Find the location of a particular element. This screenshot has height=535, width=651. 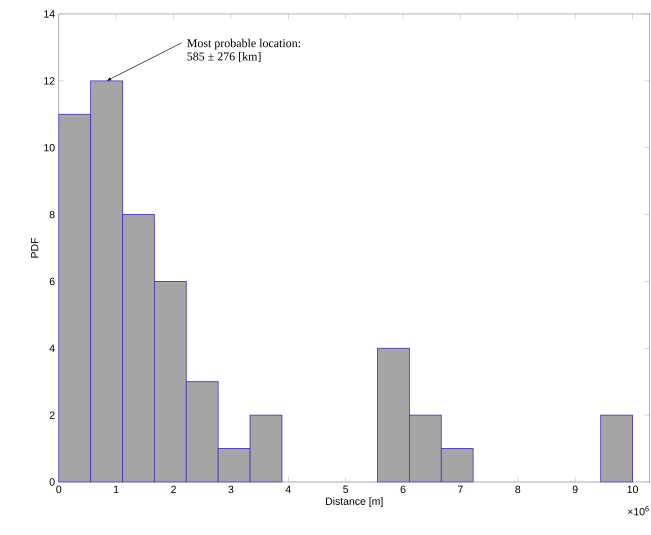

y-tick-label: 2 is located at coordinates (52, 415).